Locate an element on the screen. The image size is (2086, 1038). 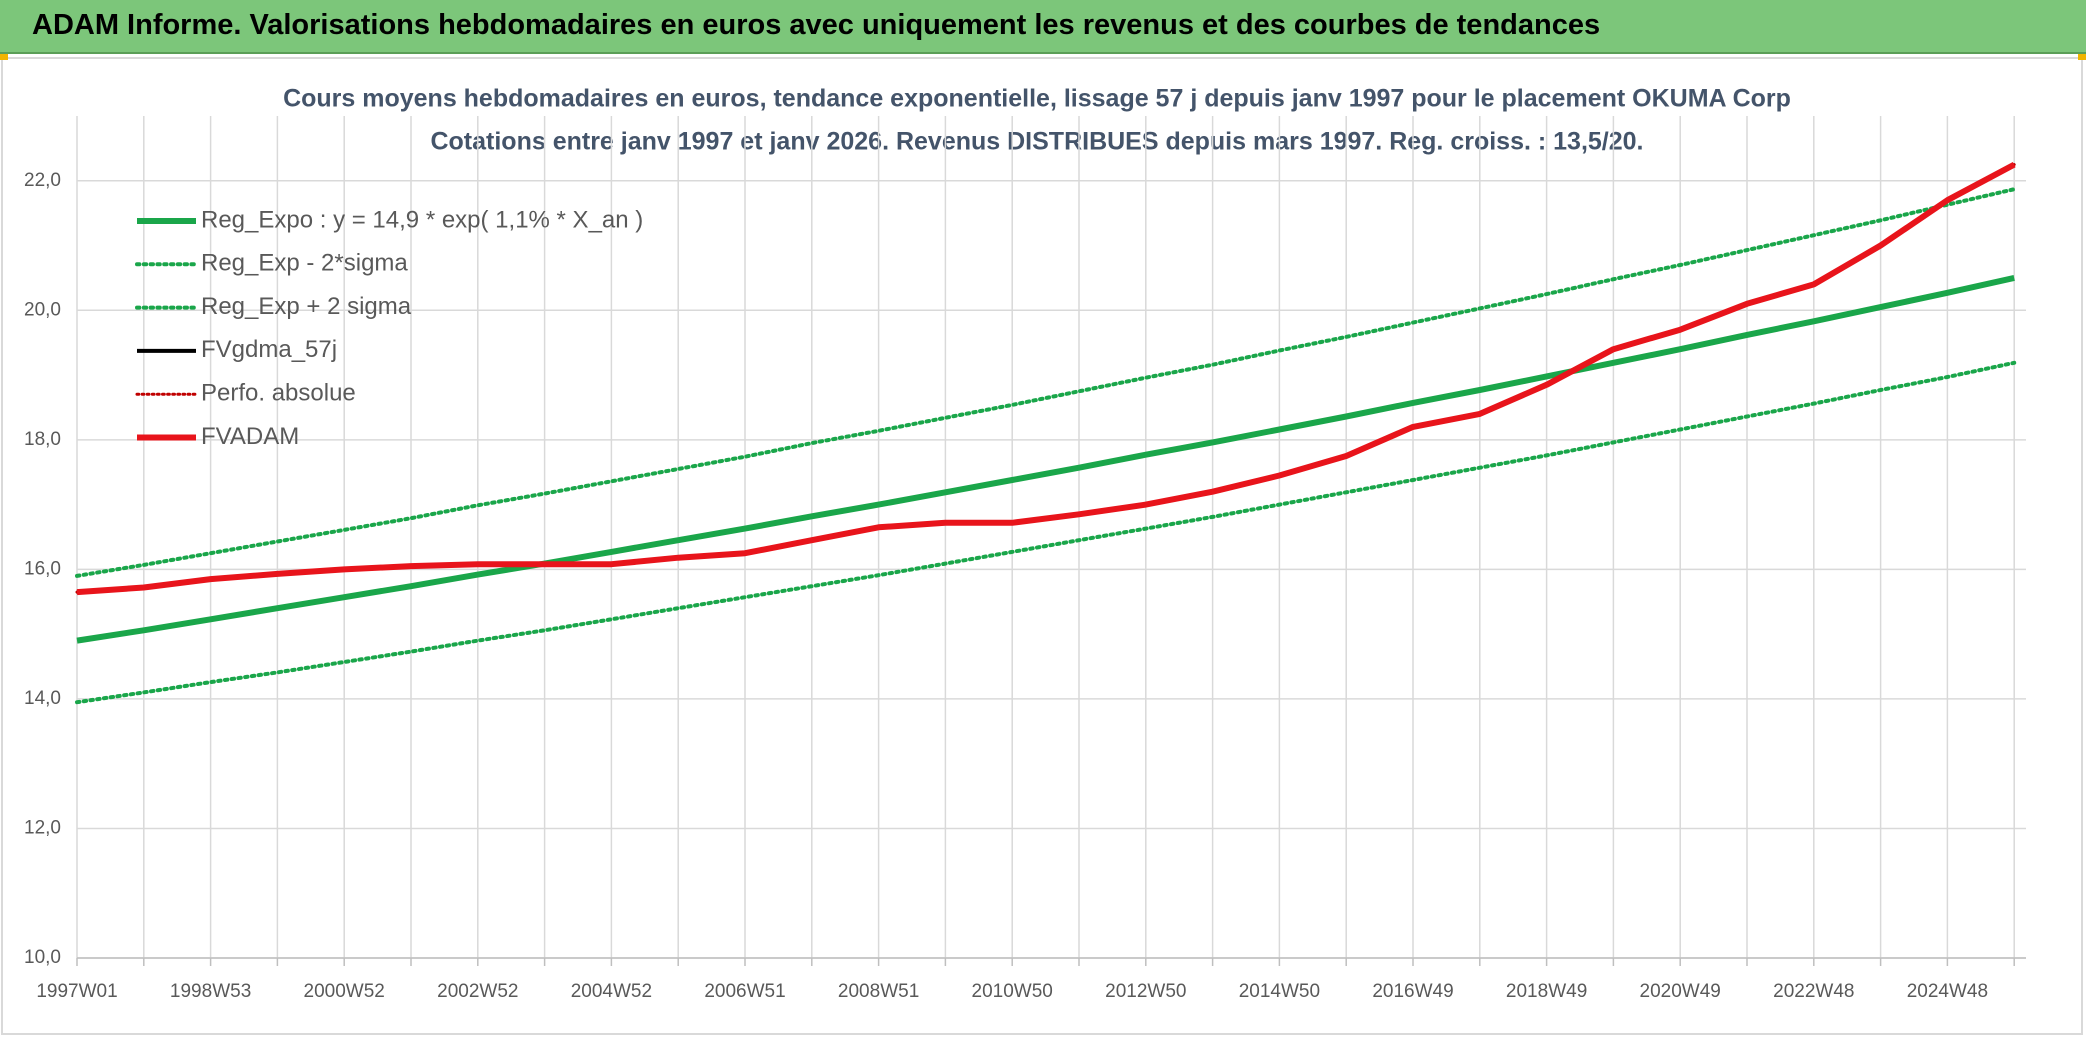
x-tick-label: 2000W52 is located at coordinates (344, 991).